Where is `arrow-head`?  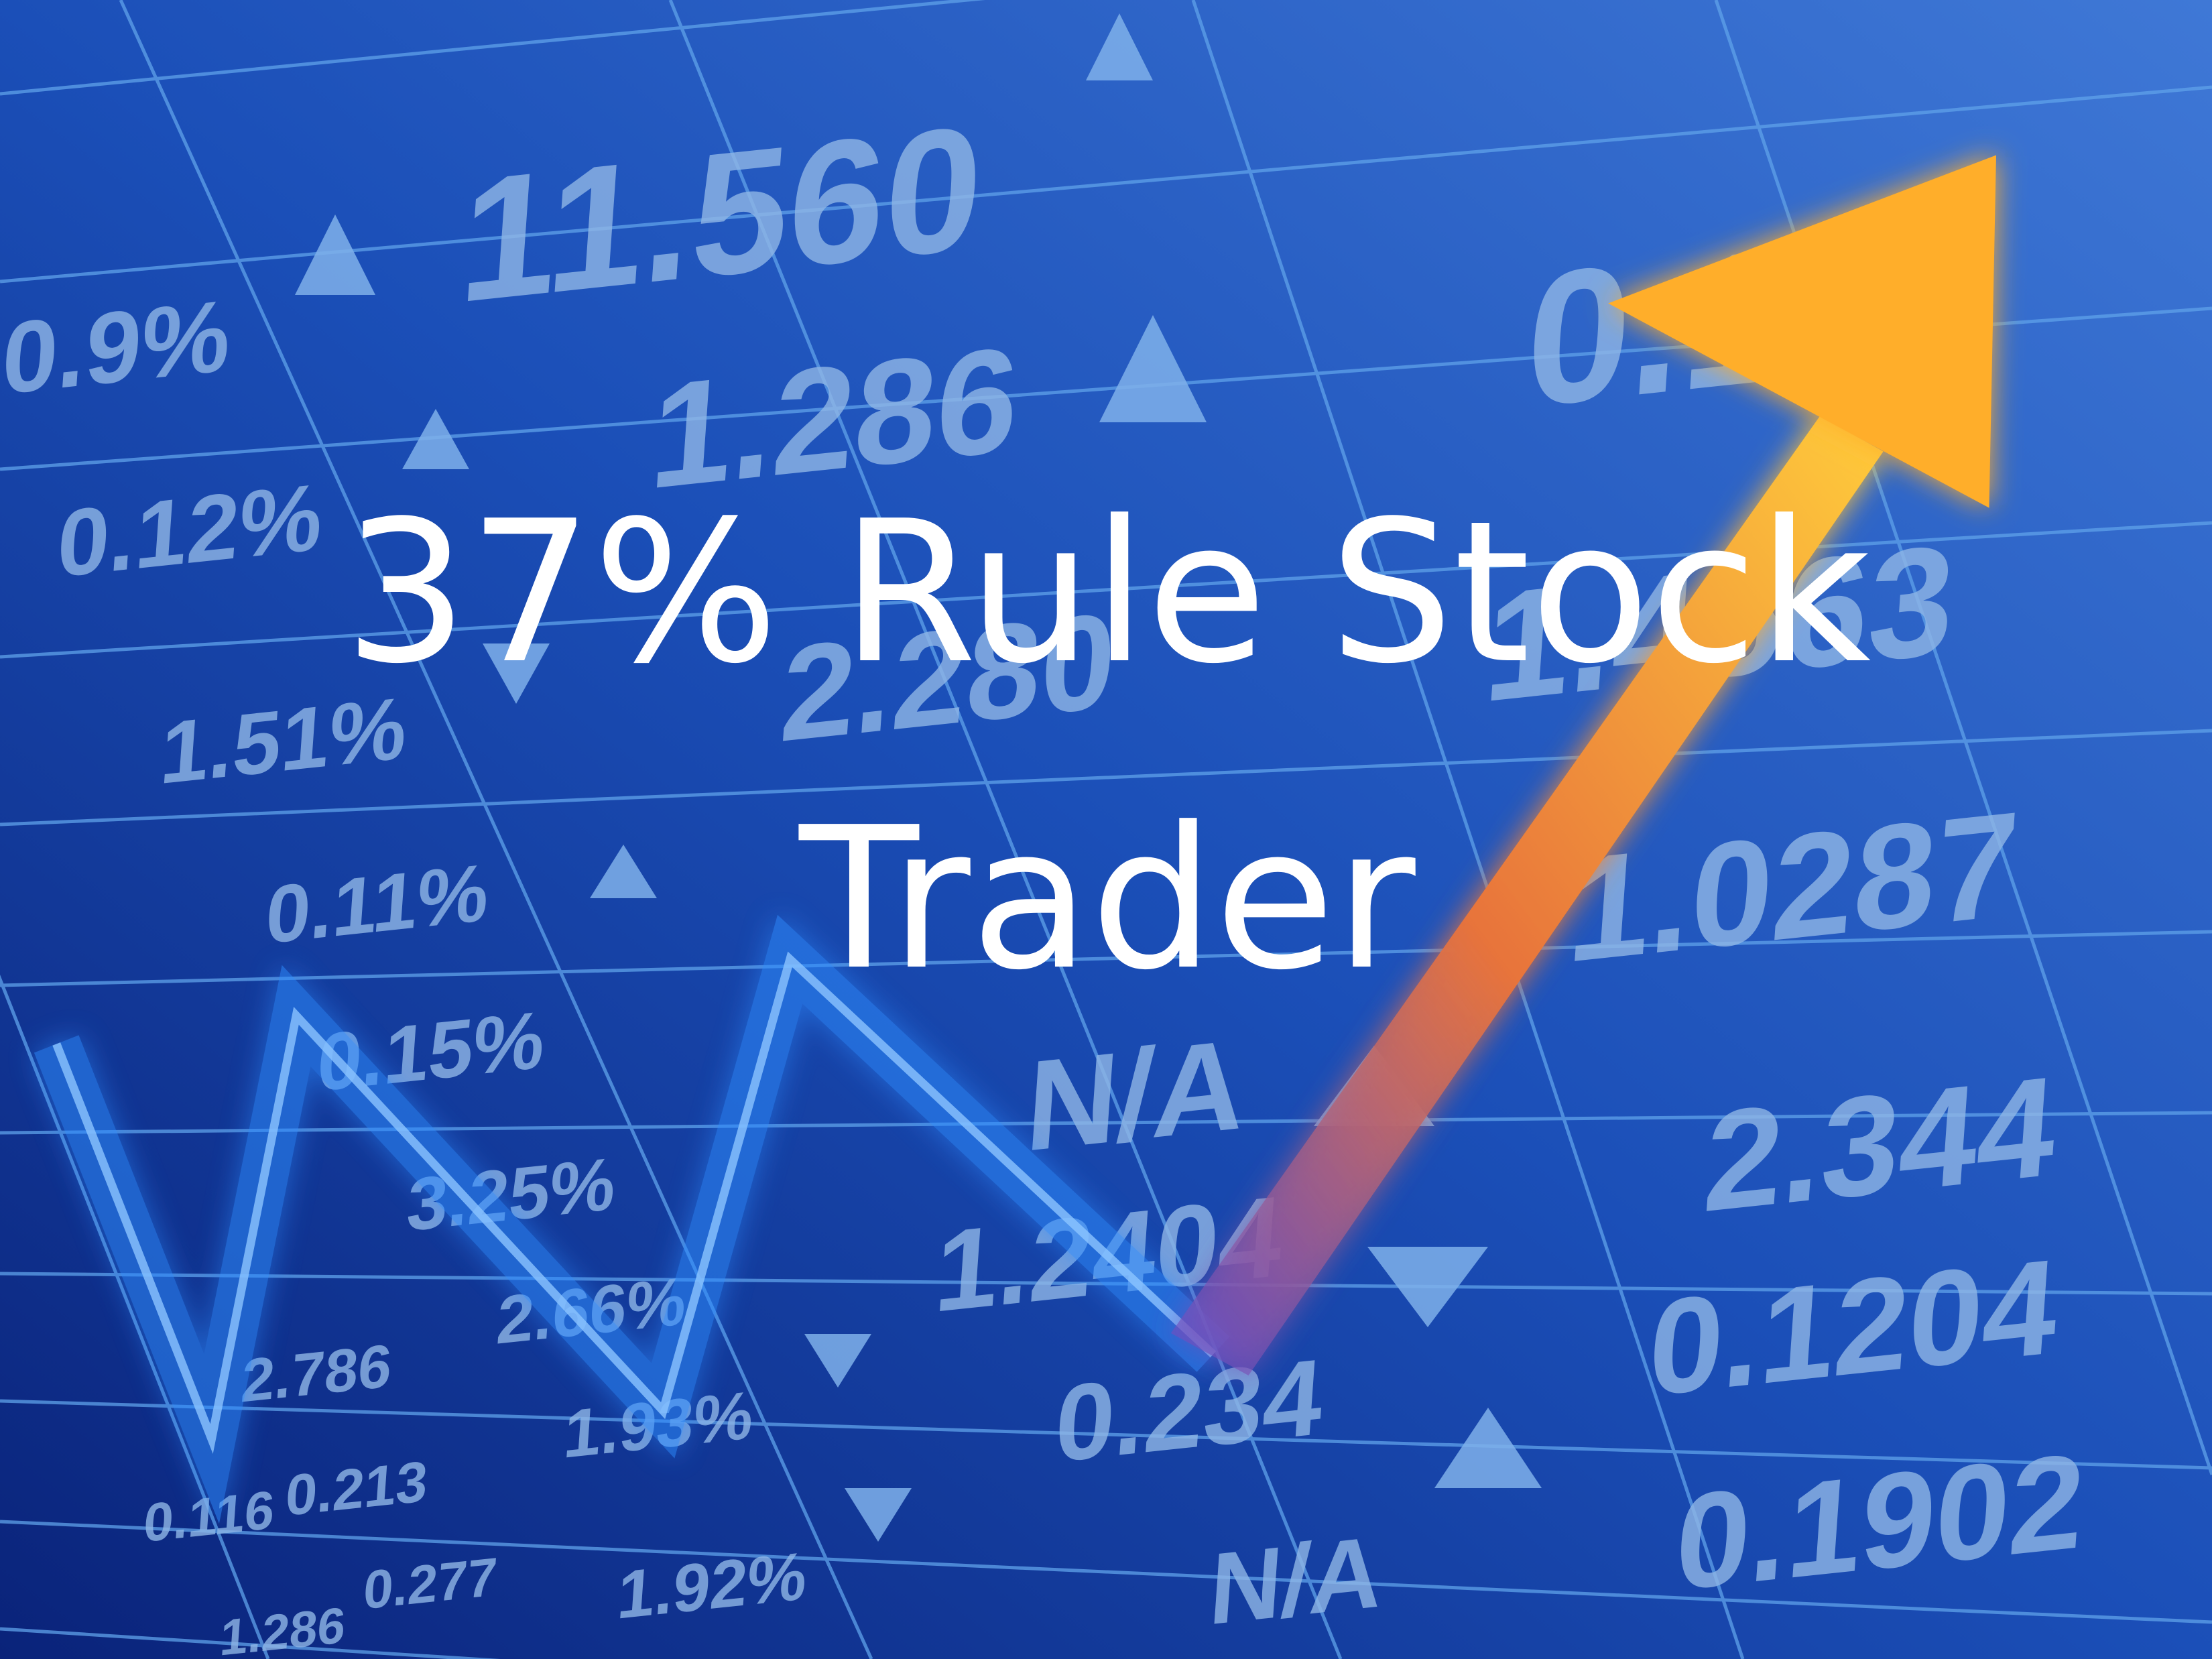
arrow-head is located at coordinates (1802, 331).